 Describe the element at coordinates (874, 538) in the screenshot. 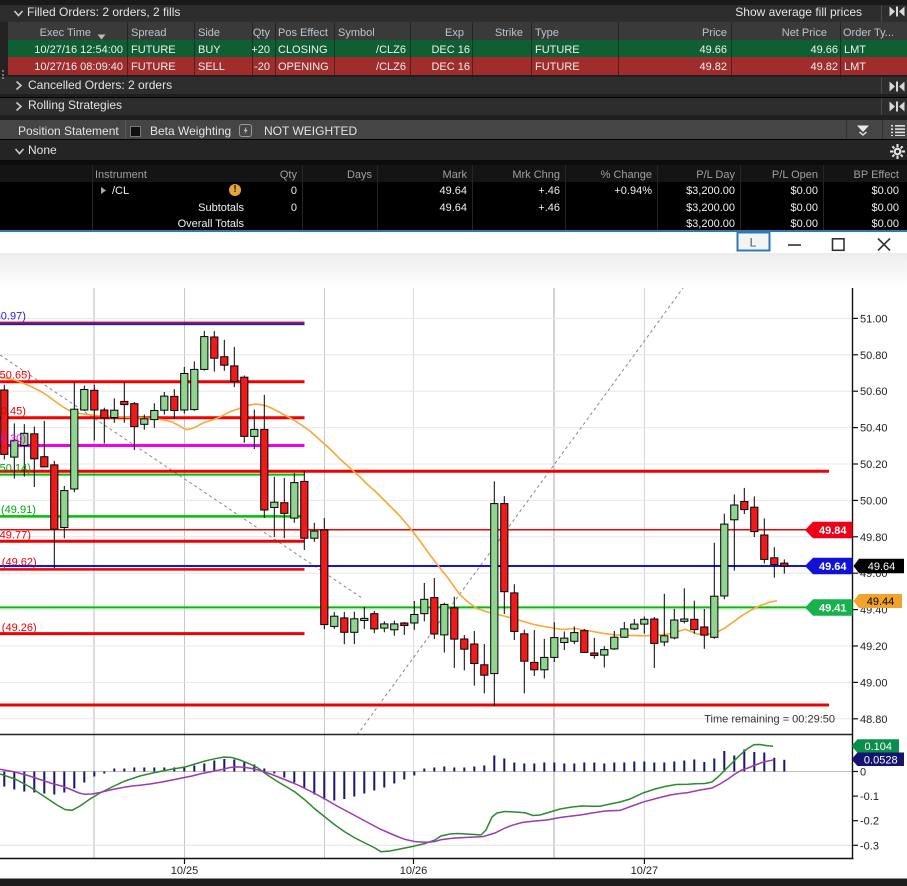

I see `svg-text: 49.80` at that location.